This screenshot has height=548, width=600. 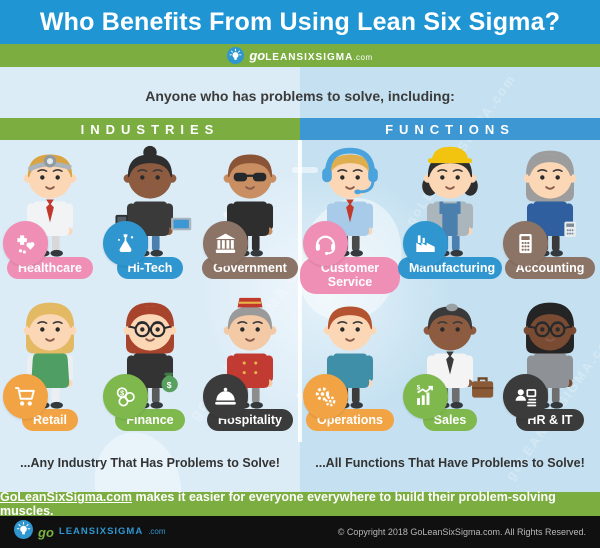 I want to click on hospitality-badge-icon, so click(x=225, y=396).